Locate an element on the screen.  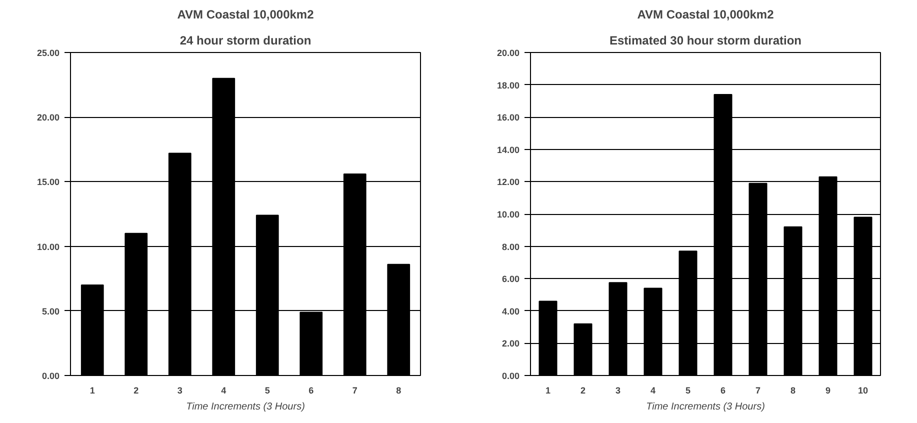
y-tick-label: 18.00 is located at coordinates (508, 85).